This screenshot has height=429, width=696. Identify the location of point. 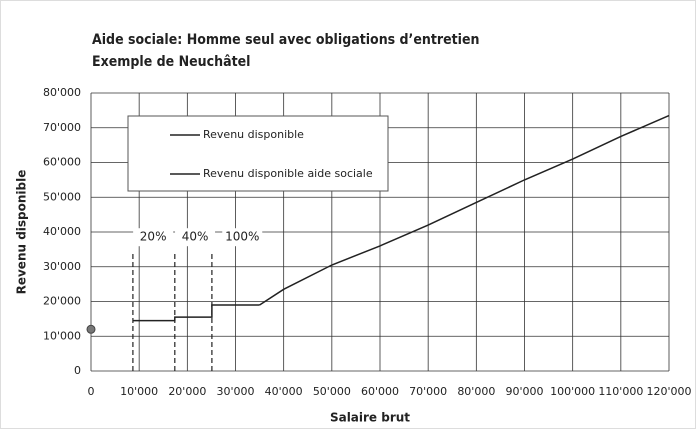
(91, 329).